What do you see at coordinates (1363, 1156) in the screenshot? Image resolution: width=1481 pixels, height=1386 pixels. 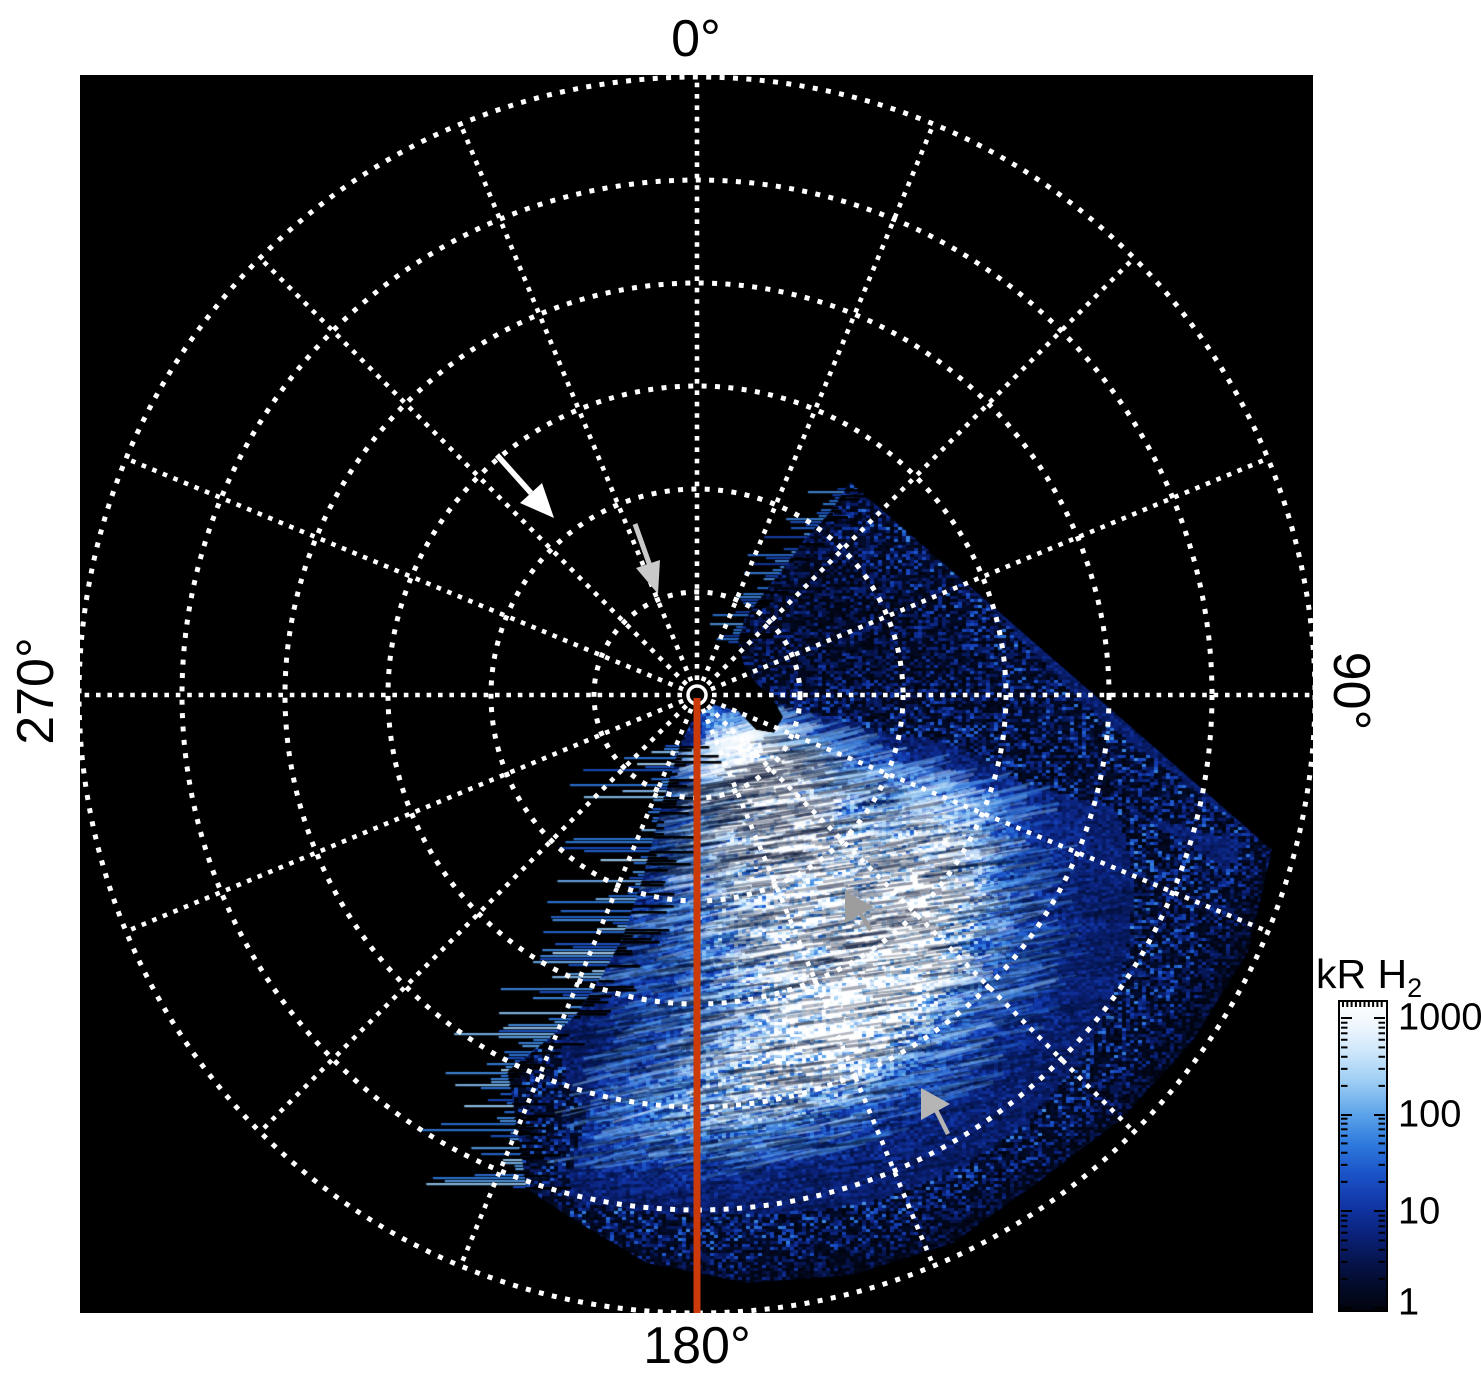 I see `colorbar-gradient` at bounding box center [1363, 1156].